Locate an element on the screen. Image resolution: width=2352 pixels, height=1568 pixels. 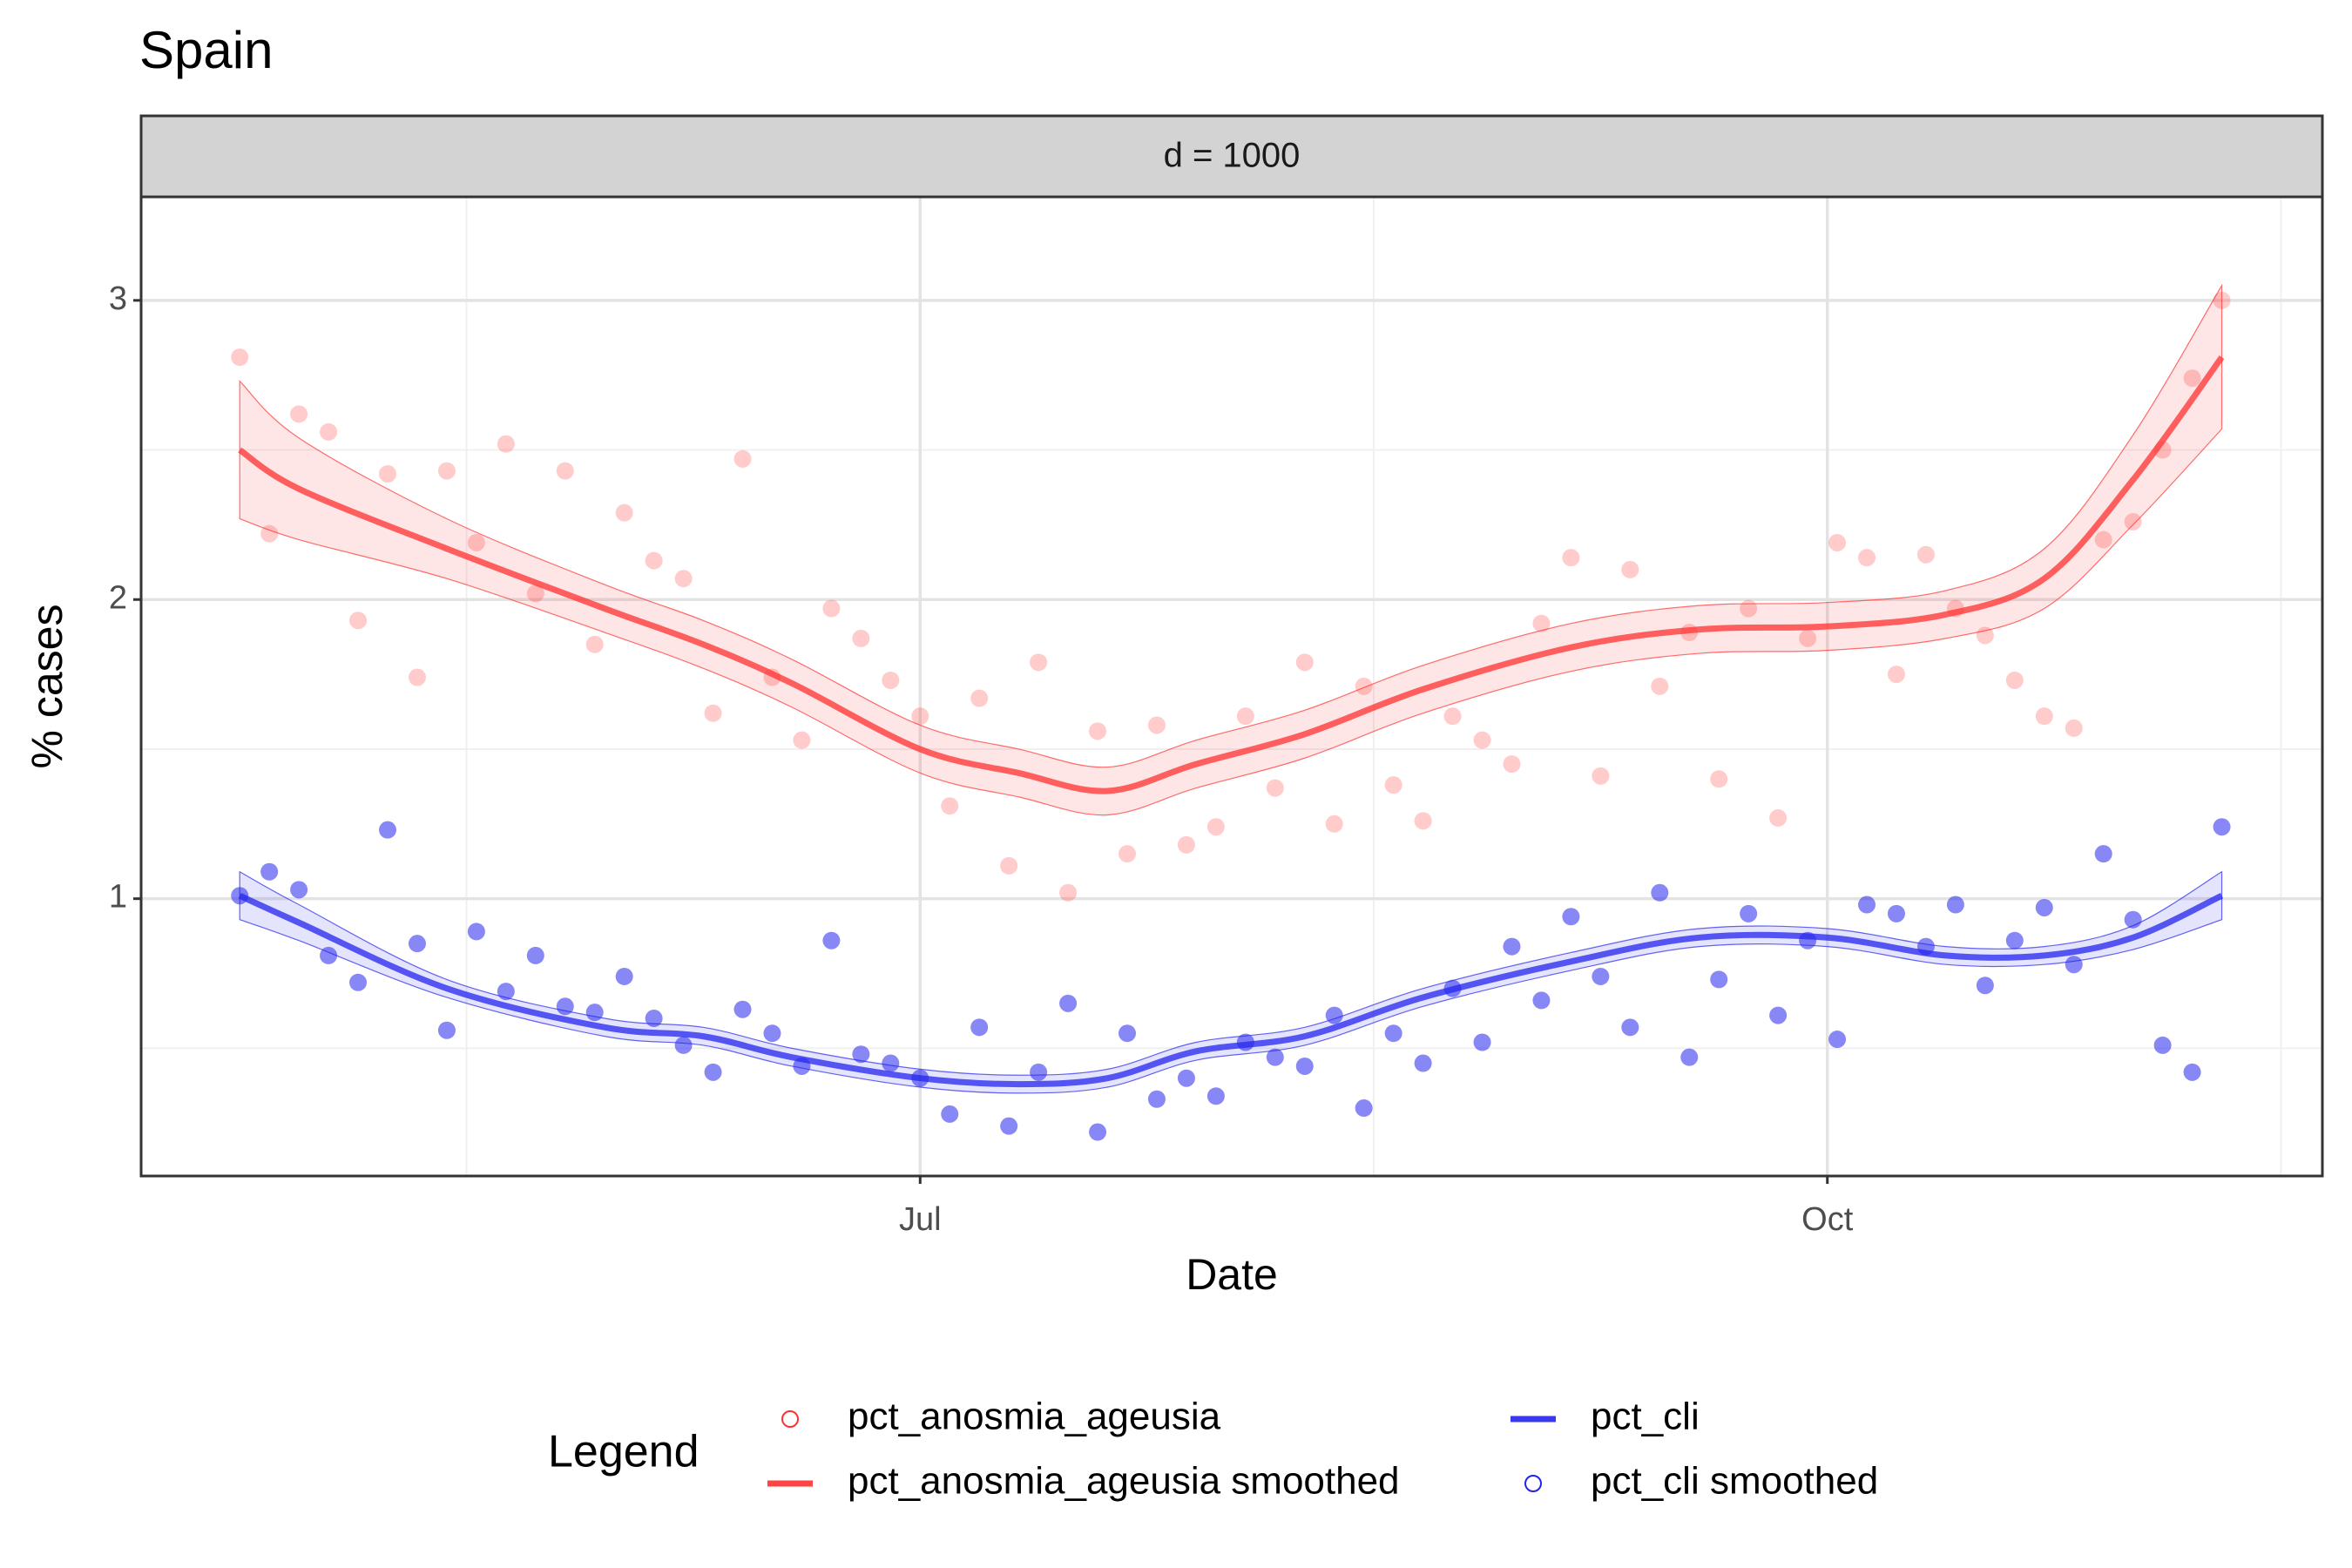
legend-label: pct_cli smoothed is located at coordinates (1734, 1481).